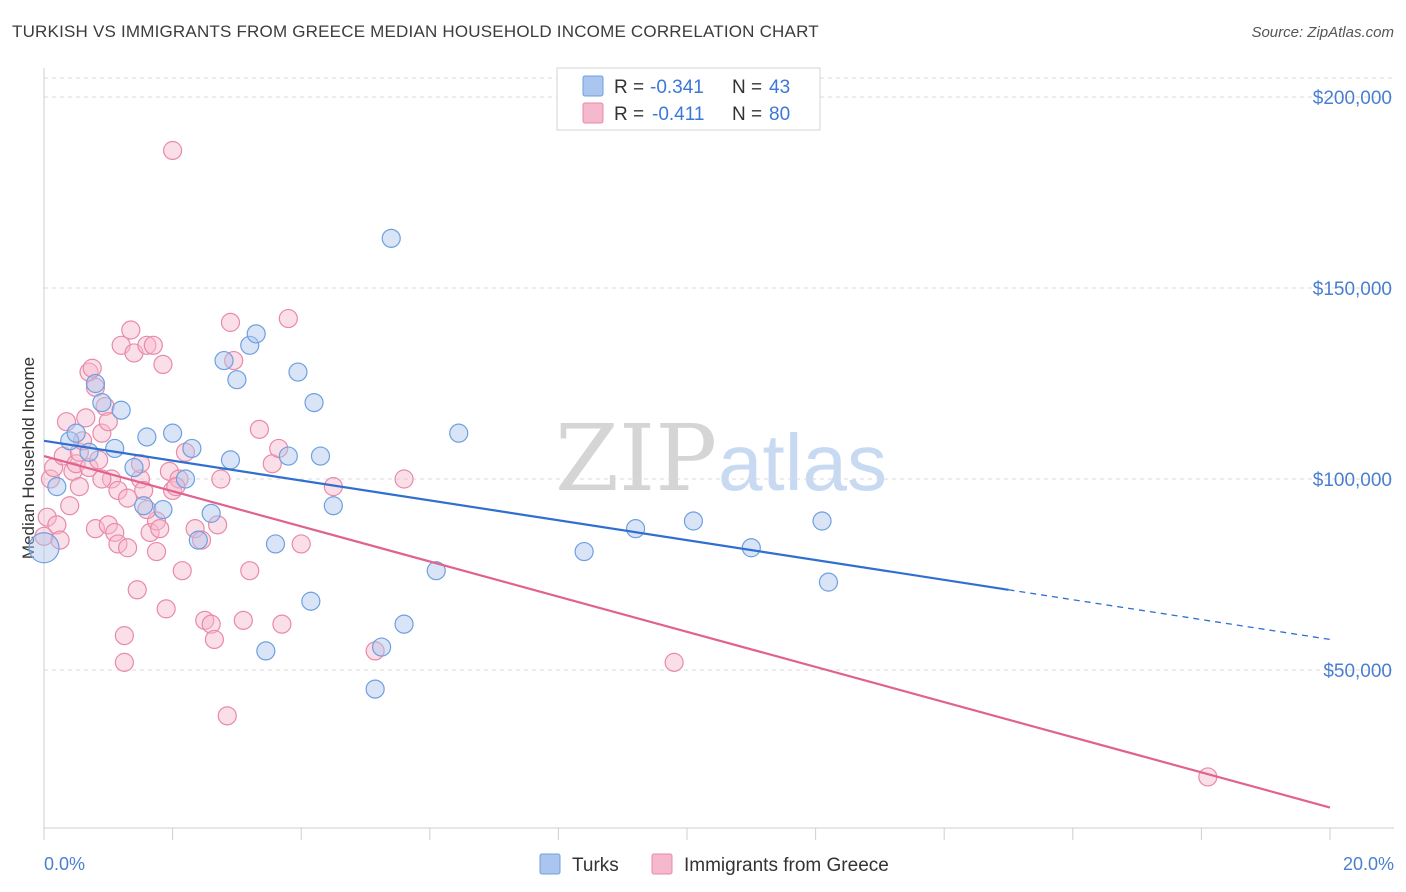 The image size is (1406, 892). I want to click on legend-r-value-turks: -0.341, so click(677, 87).